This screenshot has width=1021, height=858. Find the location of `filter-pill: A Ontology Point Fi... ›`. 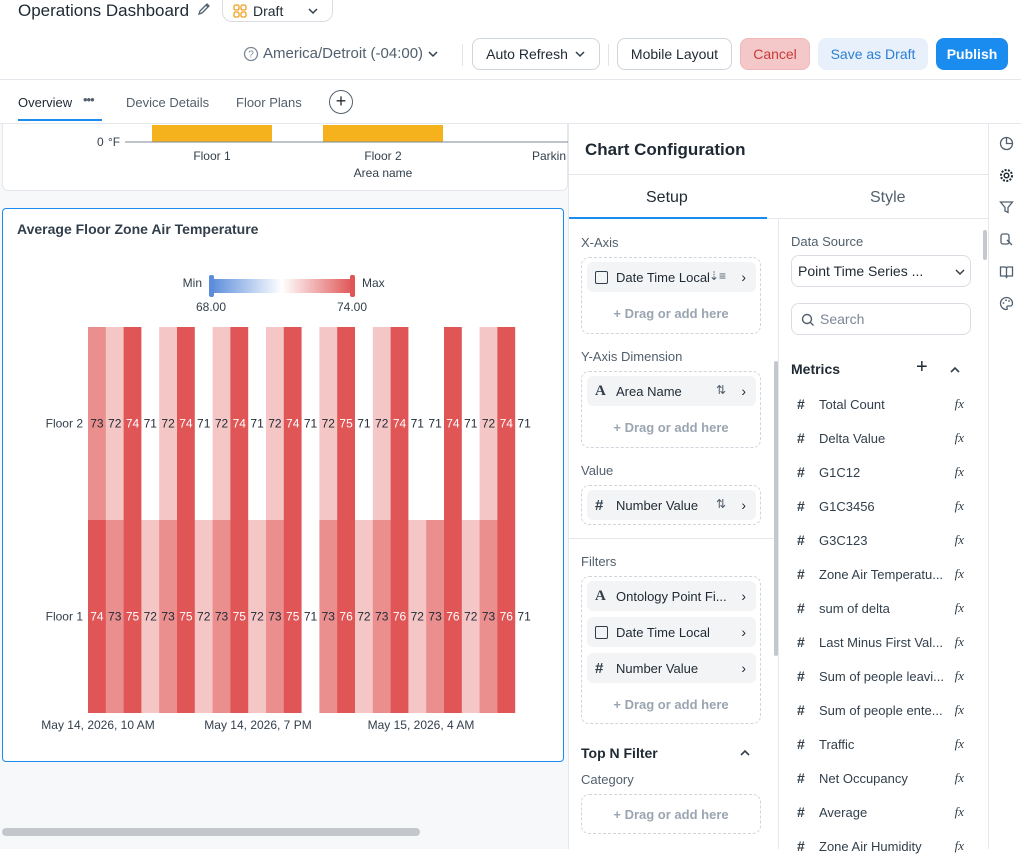

filter-pill: A Ontology Point Fi... › is located at coordinates (671, 596).